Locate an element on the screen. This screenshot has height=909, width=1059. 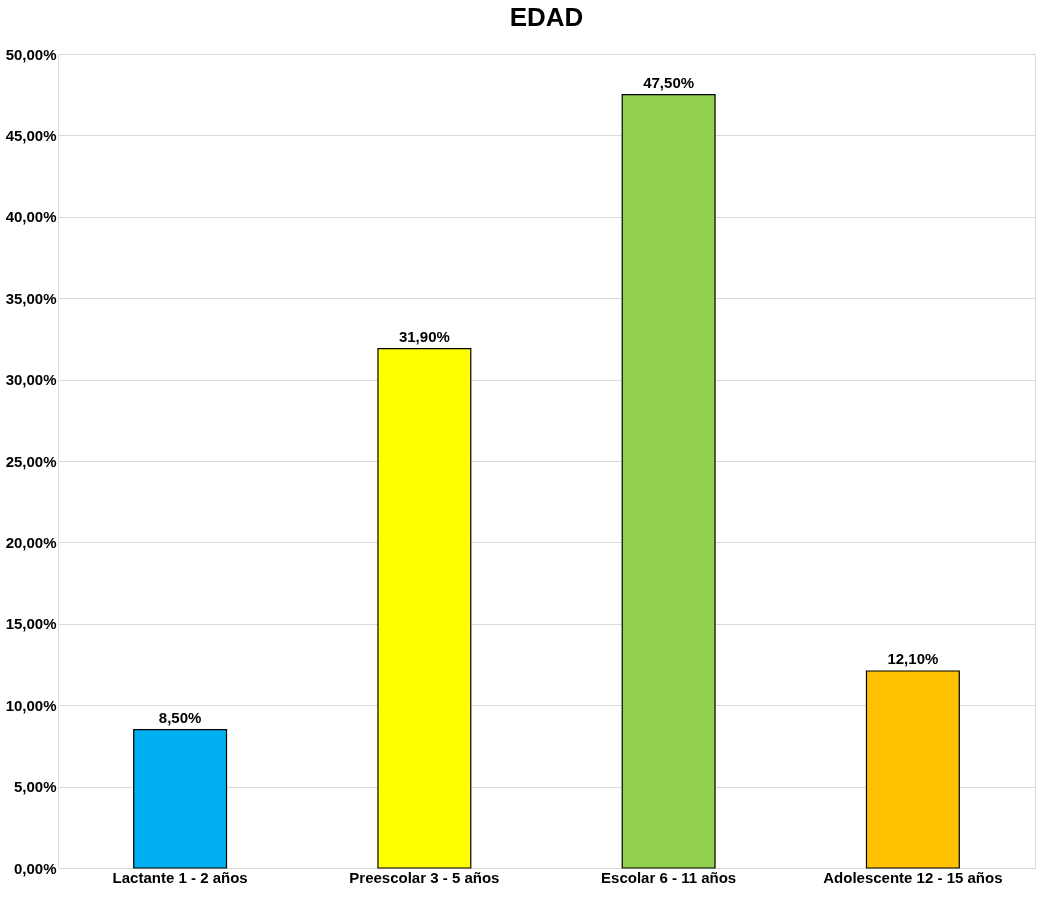
x-tick-label: Adolescente 12 - 15 años is located at coordinates (913, 877).